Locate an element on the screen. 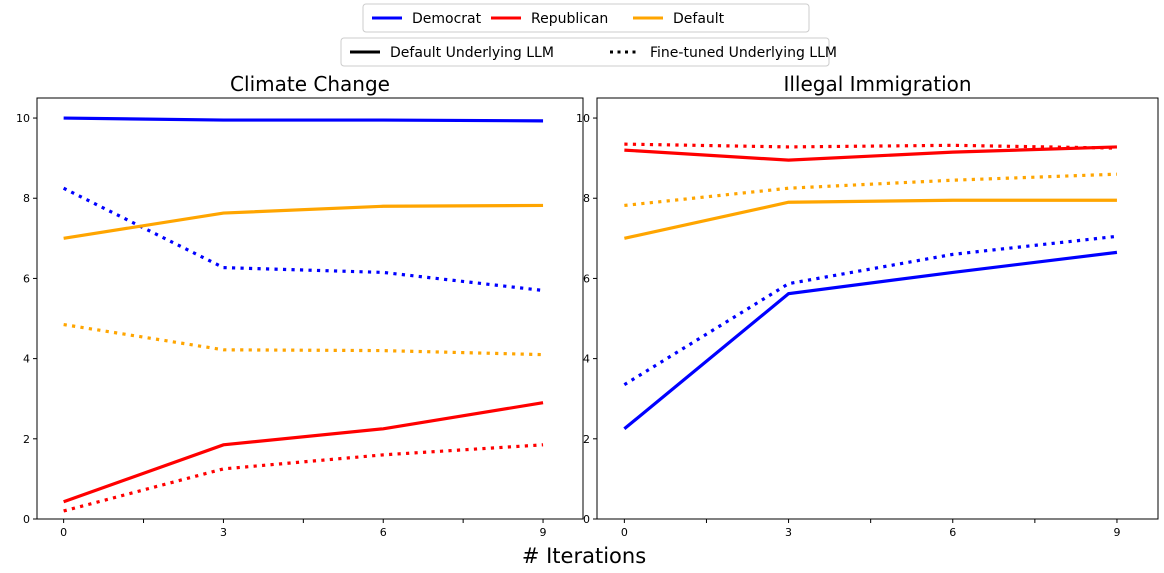  legend-label: Default is located at coordinates (699, 19).